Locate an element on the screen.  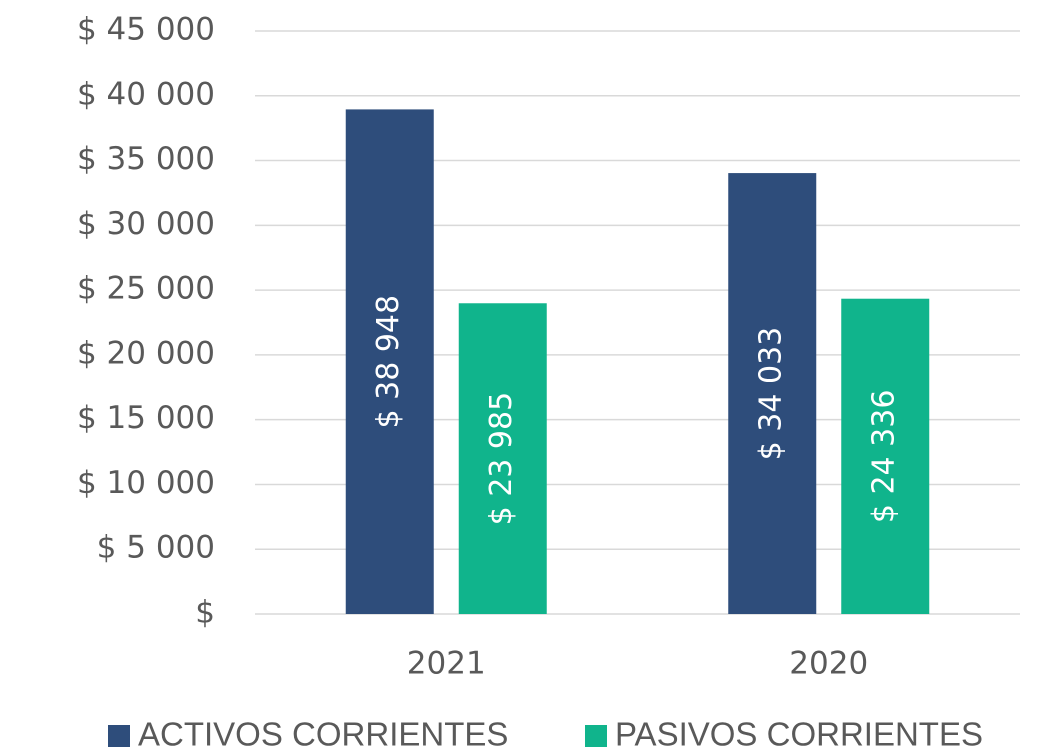
data-label: $ 23 985 is located at coordinates (501, 459).